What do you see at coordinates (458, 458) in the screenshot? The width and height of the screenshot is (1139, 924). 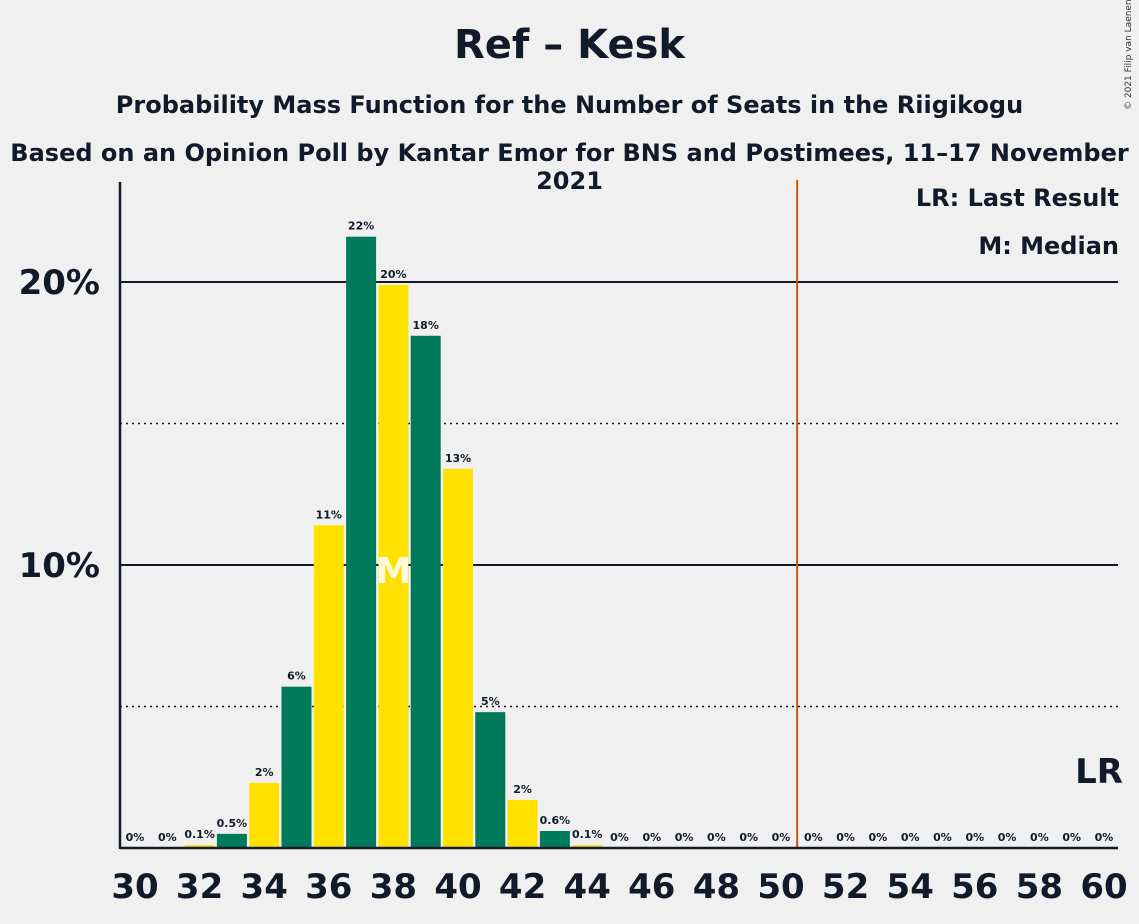 I see `bar-value-label: 13%` at bounding box center [458, 458].